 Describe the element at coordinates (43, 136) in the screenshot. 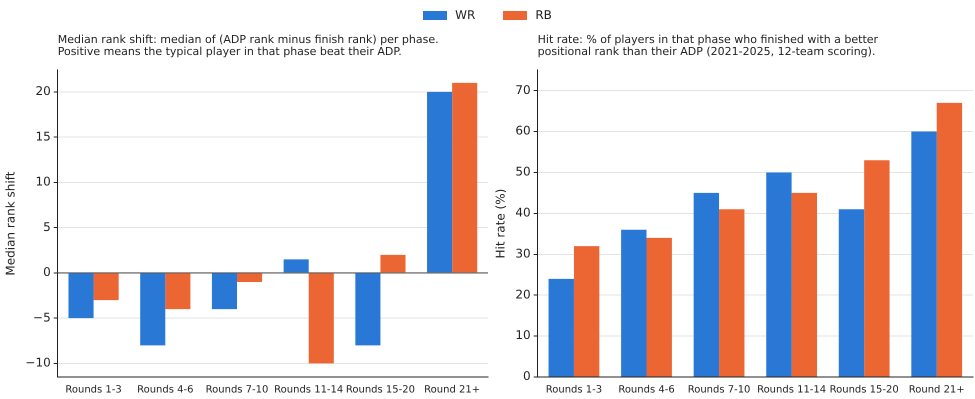

I see `y-tick-label: 15` at that location.